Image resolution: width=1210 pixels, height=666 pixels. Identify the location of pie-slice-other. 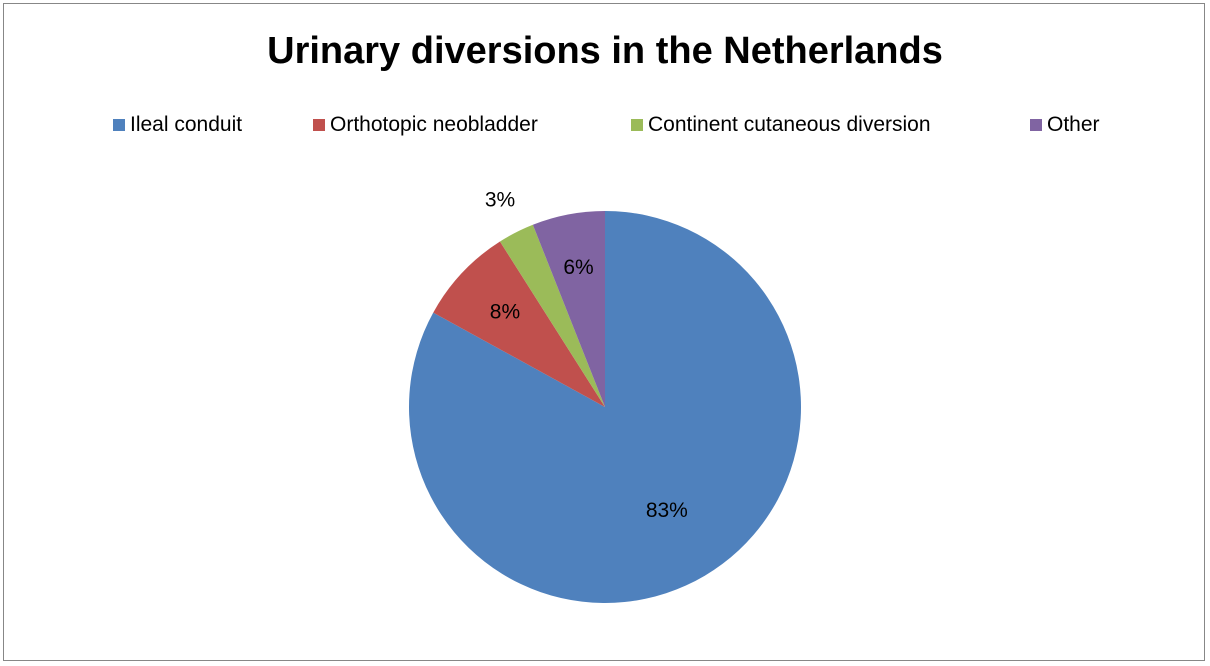
(568, 309).